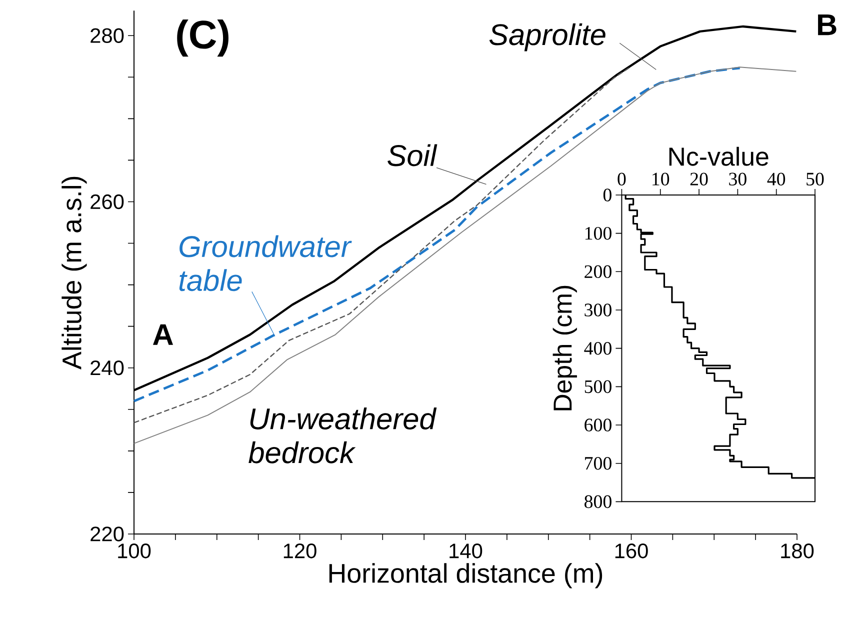  I want to click on y-tick-label: 220, so click(107, 534).